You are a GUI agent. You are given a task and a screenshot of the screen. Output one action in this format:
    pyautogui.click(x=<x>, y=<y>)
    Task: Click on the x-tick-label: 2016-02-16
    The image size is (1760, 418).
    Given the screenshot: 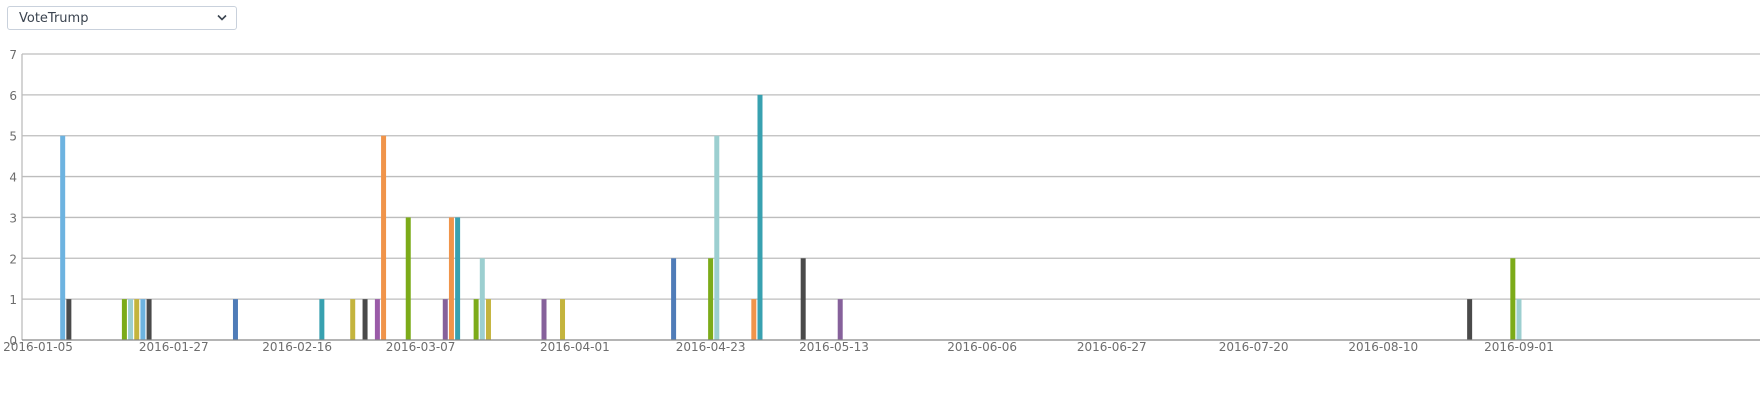 What is the action you would take?
    pyautogui.click(x=297, y=347)
    